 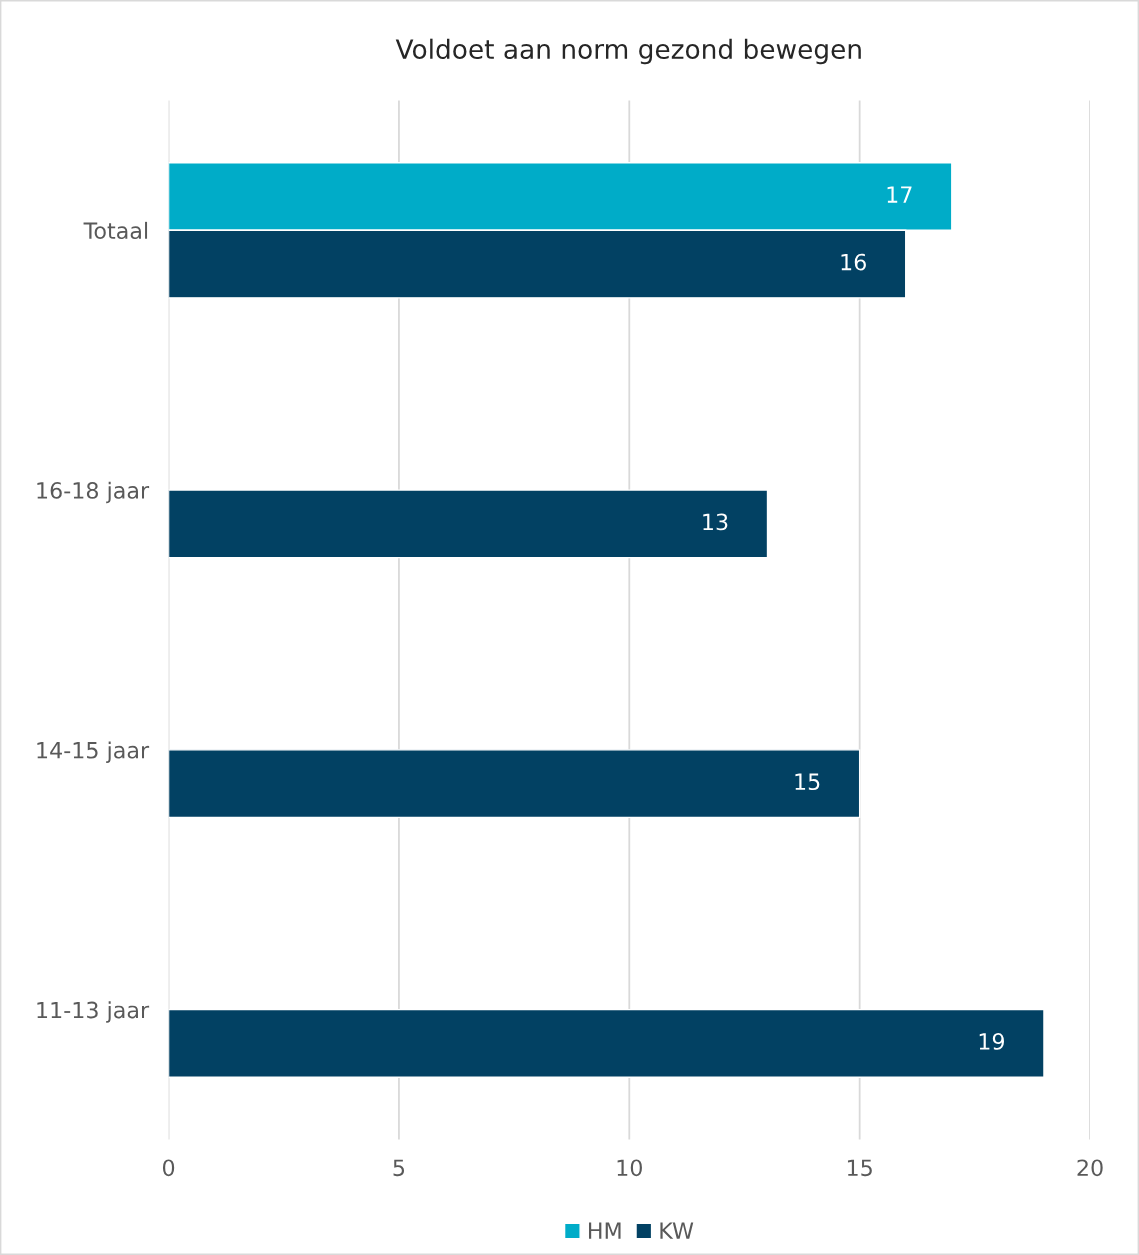 What do you see at coordinates (859, 1168) in the screenshot?
I see `x-tick-label: 15` at bounding box center [859, 1168].